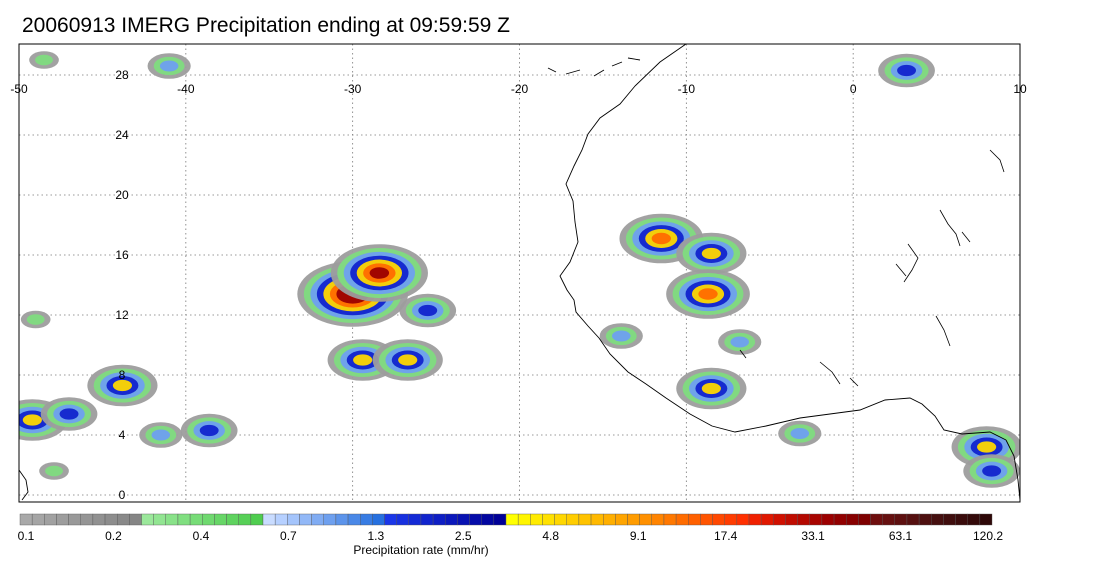 The image size is (1101, 571). Describe the element at coordinates (19, 89) in the screenshot. I see `longitude-label: -50` at that location.